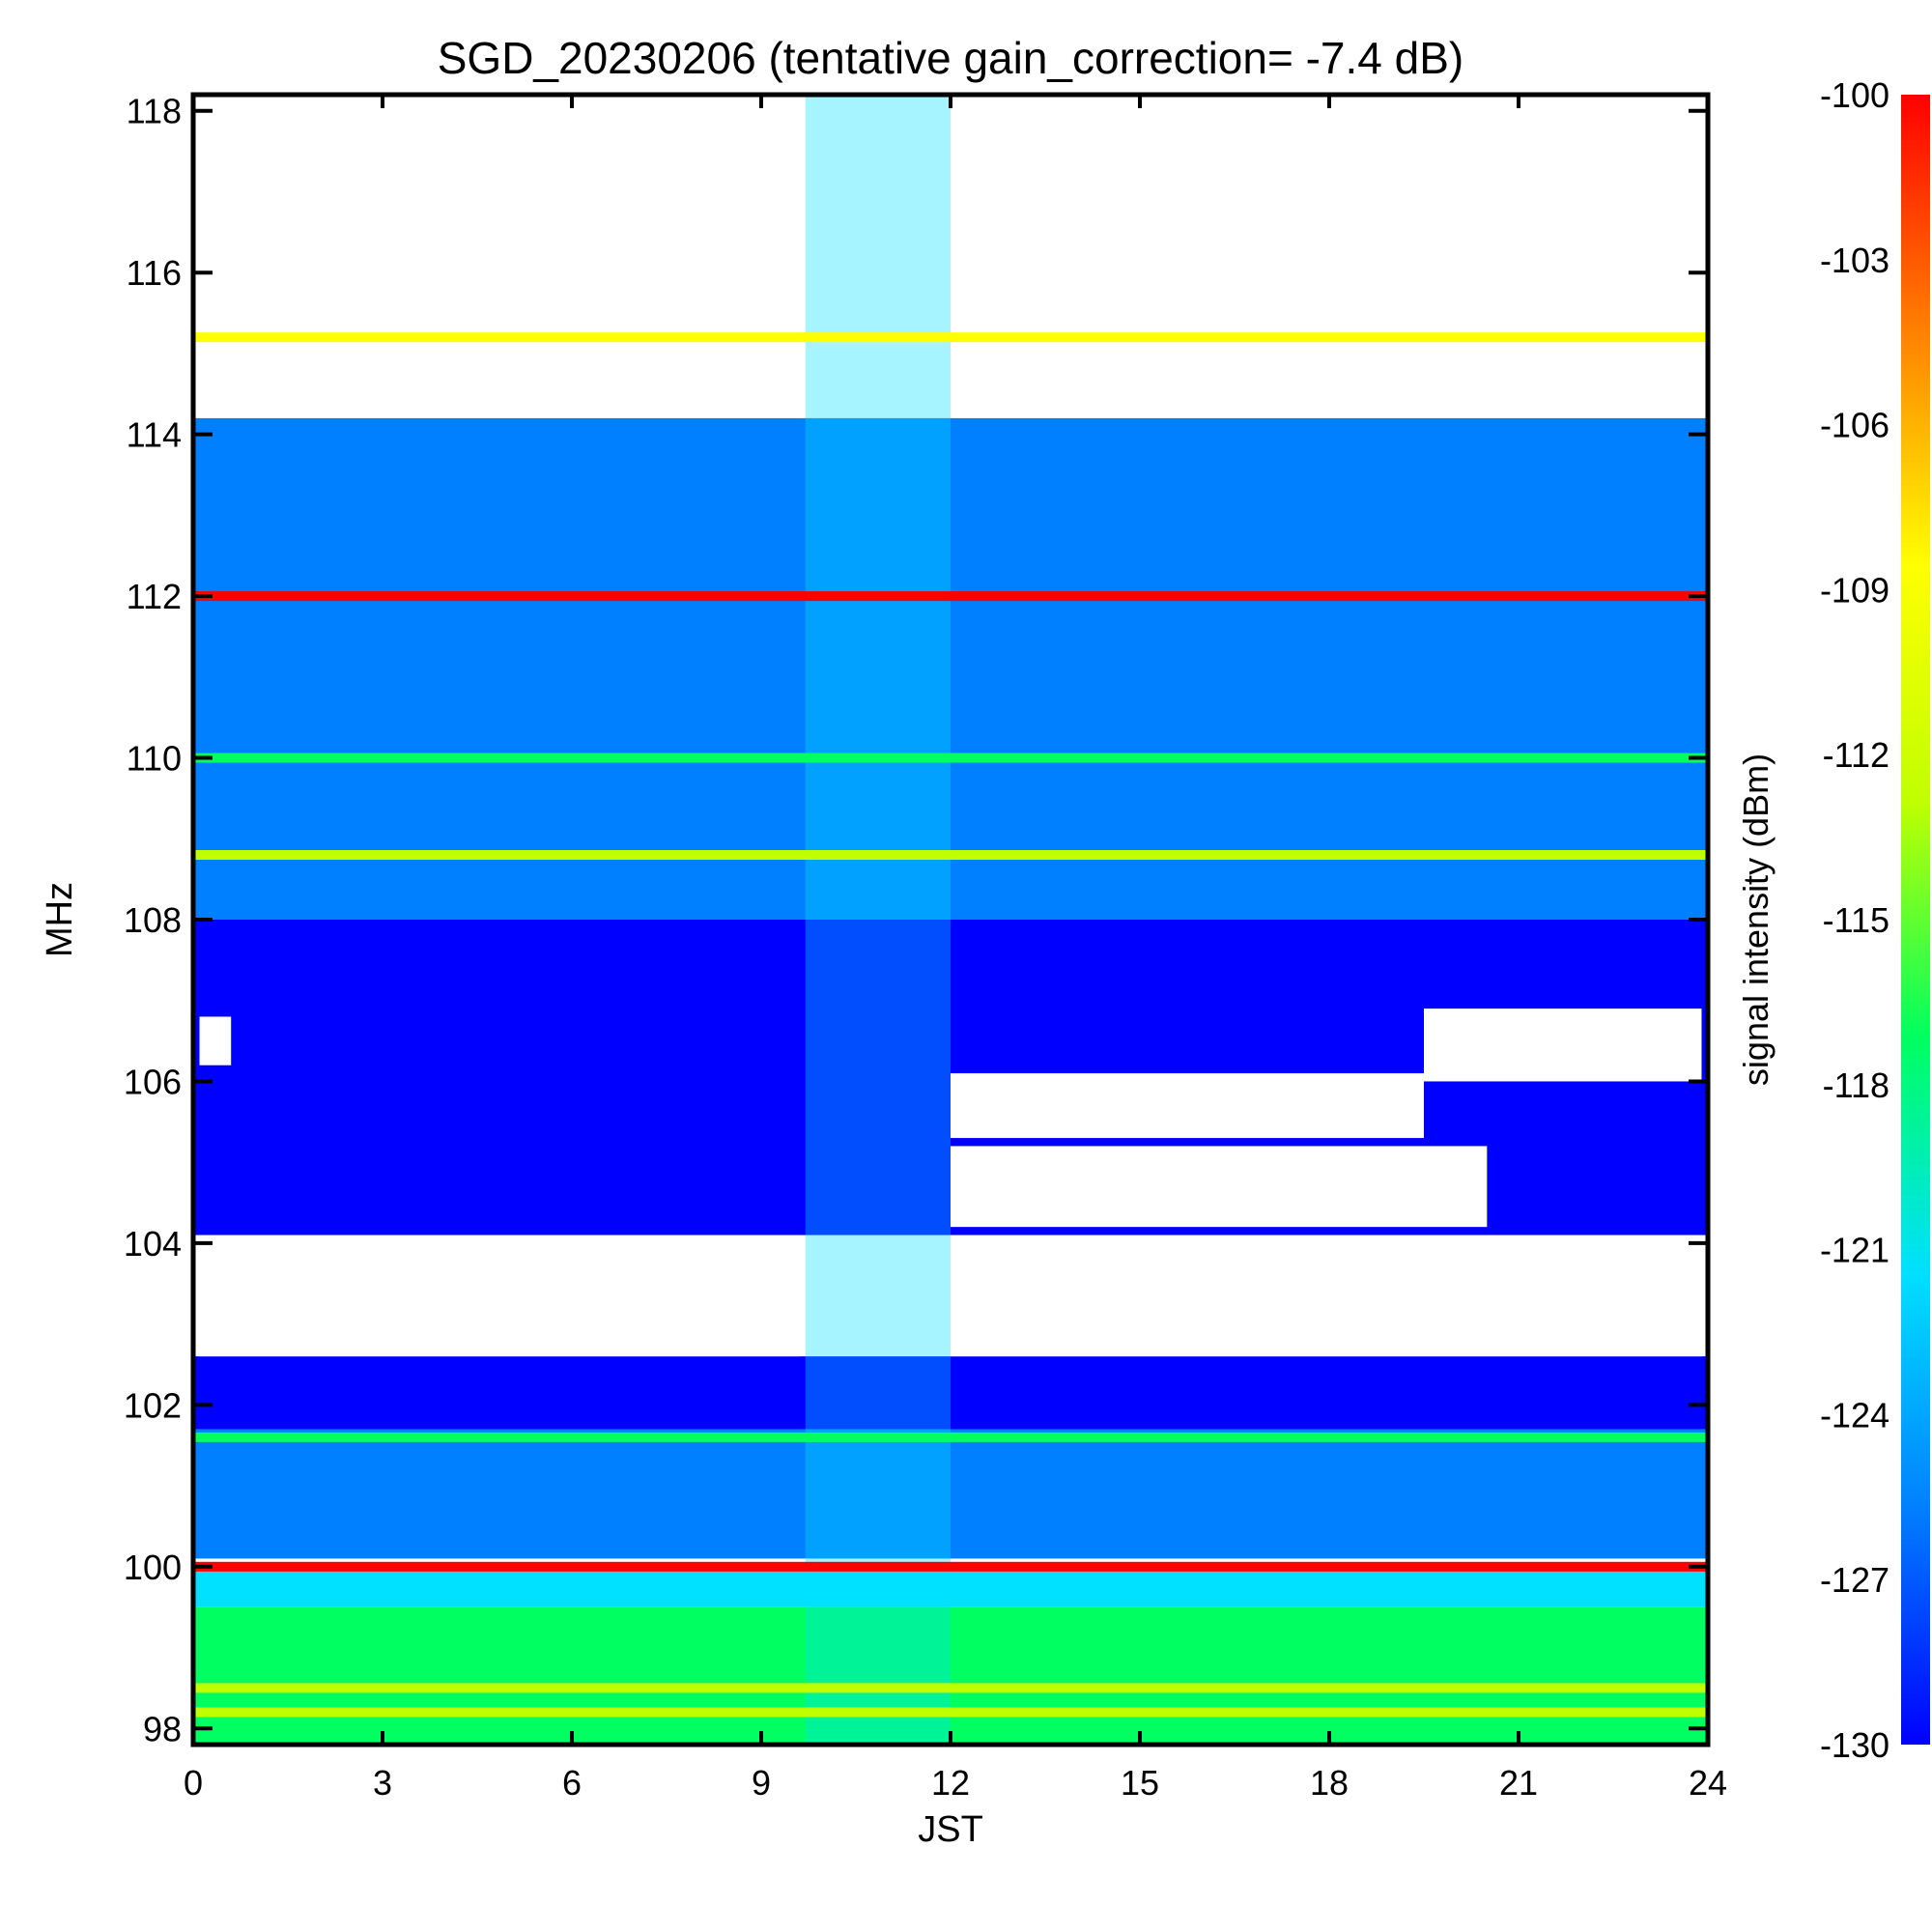  I want to click on y-tick-label: 118, so click(154, 111).